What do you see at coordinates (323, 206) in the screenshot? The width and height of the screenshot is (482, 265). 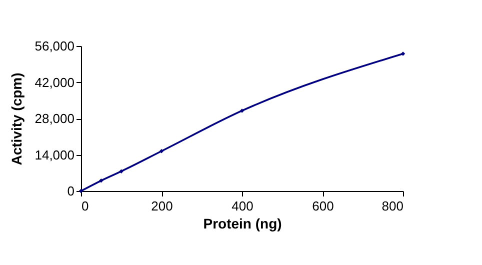 I see `x-tick-label: 600` at bounding box center [323, 206].